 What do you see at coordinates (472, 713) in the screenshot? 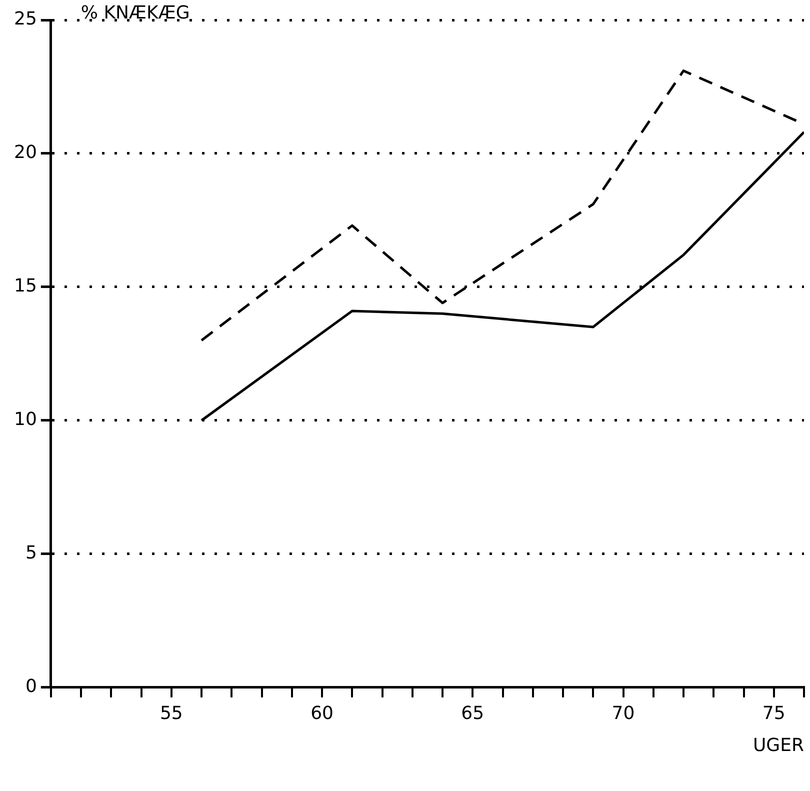
I see `x-tick-label: 65` at bounding box center [472, 713].